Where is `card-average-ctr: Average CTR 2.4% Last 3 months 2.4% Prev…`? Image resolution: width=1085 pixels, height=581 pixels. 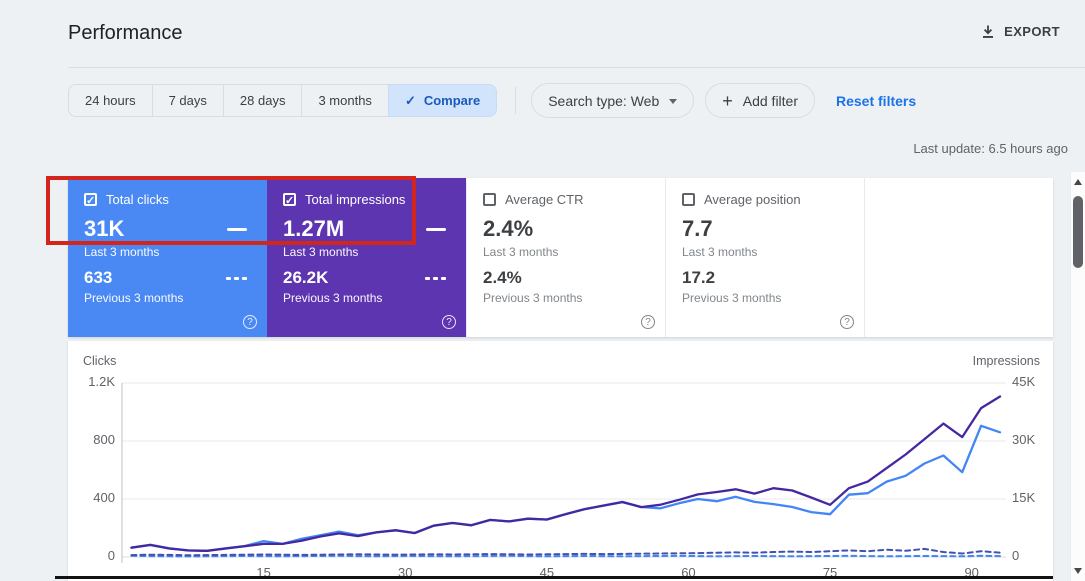
card-average-ctr: Average CTR 2.4% Last 3 months 2.4% Prev… is located at coordinates (565, 257).